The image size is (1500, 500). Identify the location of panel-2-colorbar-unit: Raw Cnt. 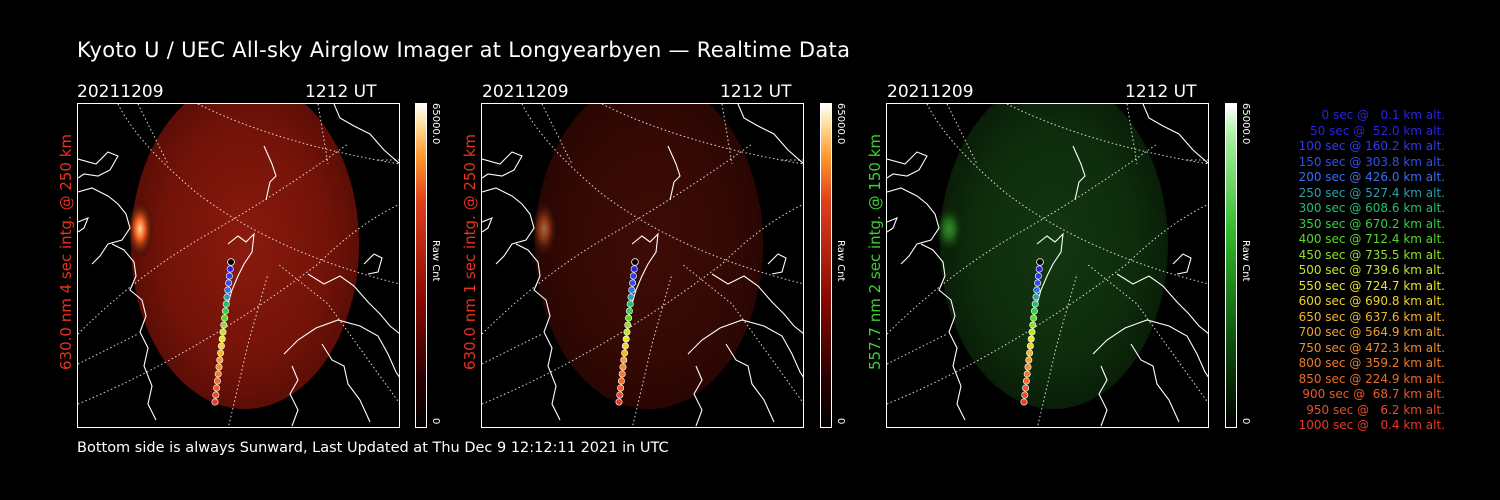
(840, 261).